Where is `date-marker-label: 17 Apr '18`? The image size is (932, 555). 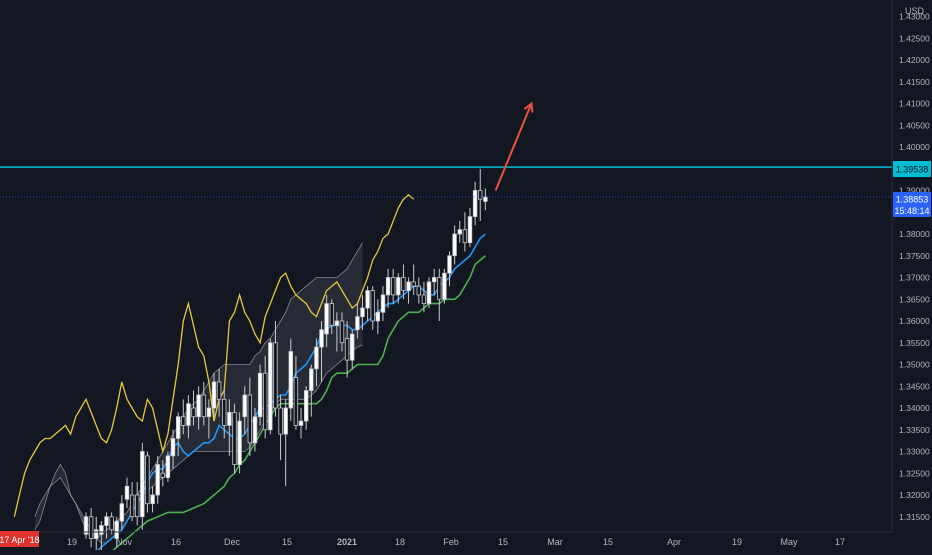 date-marker-label: 17 Apr '18 is located at coordinates (20, 540).